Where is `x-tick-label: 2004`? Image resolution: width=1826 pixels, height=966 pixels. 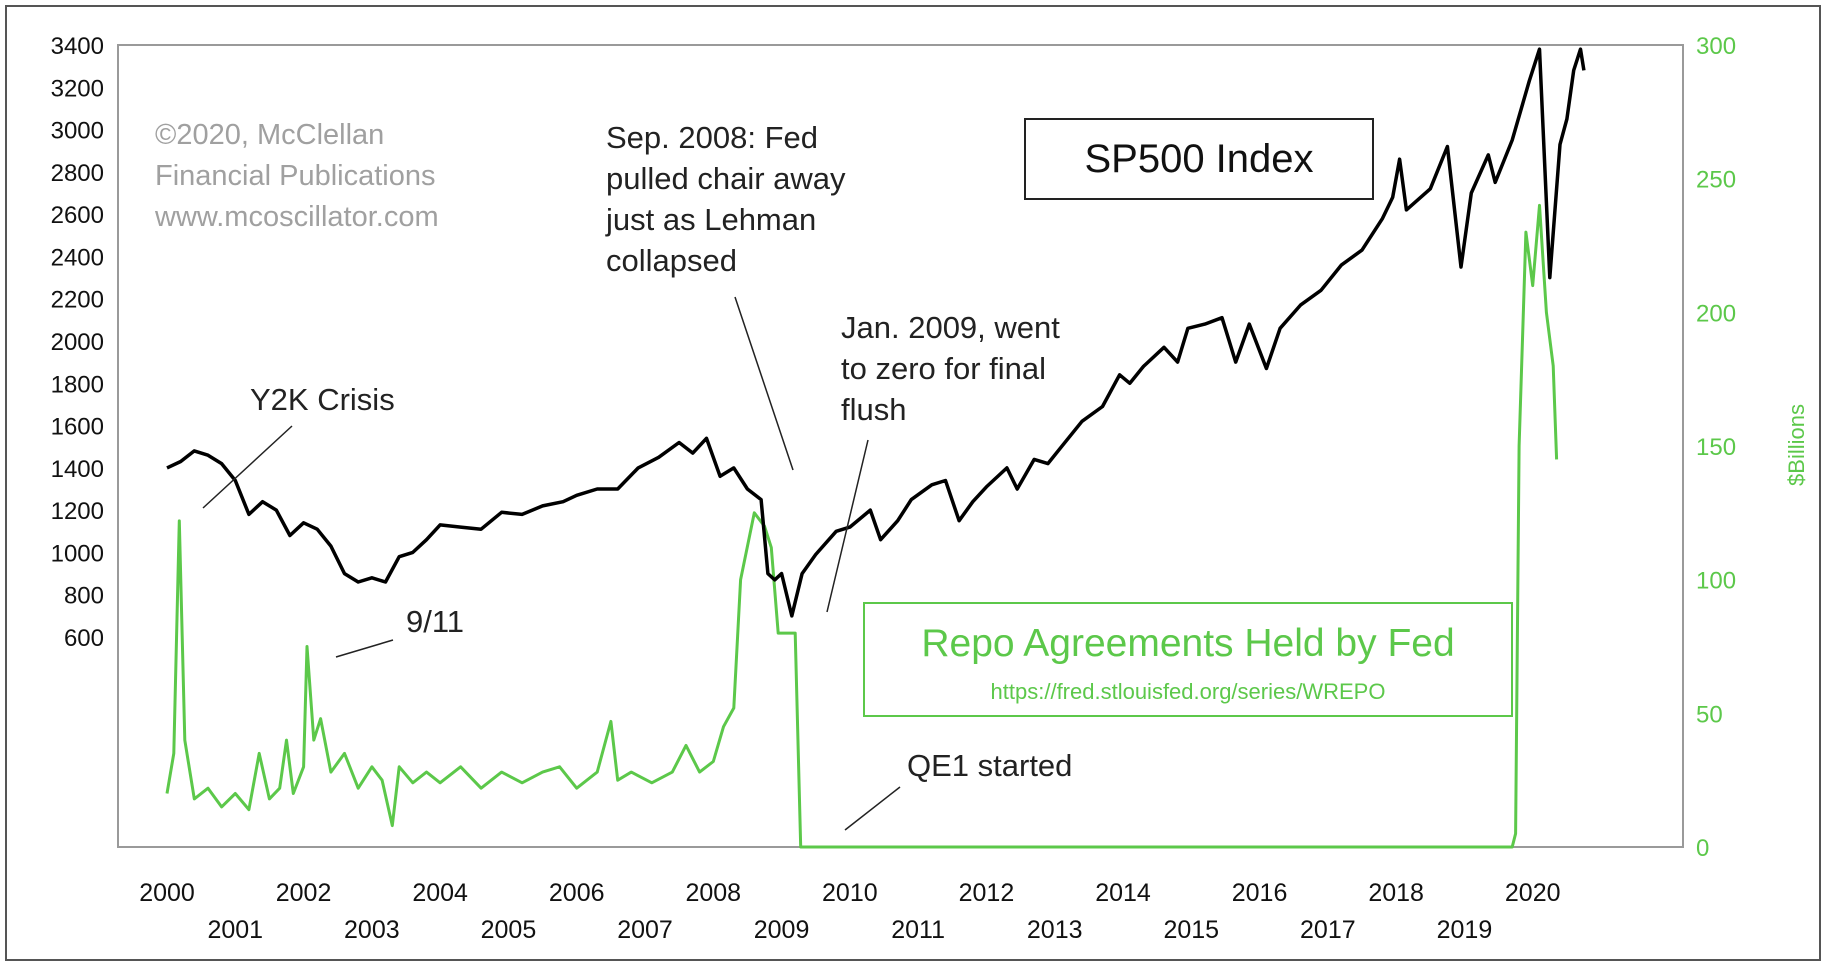 x-tick-label: 2004 is located at coordinates (440, 893).